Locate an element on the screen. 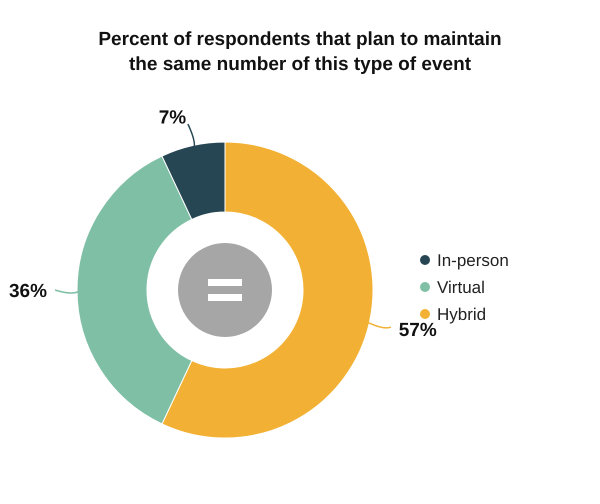 The height and width of the screenshot is (504, 600). data-label: 7% is located at coordinates (172, 117).